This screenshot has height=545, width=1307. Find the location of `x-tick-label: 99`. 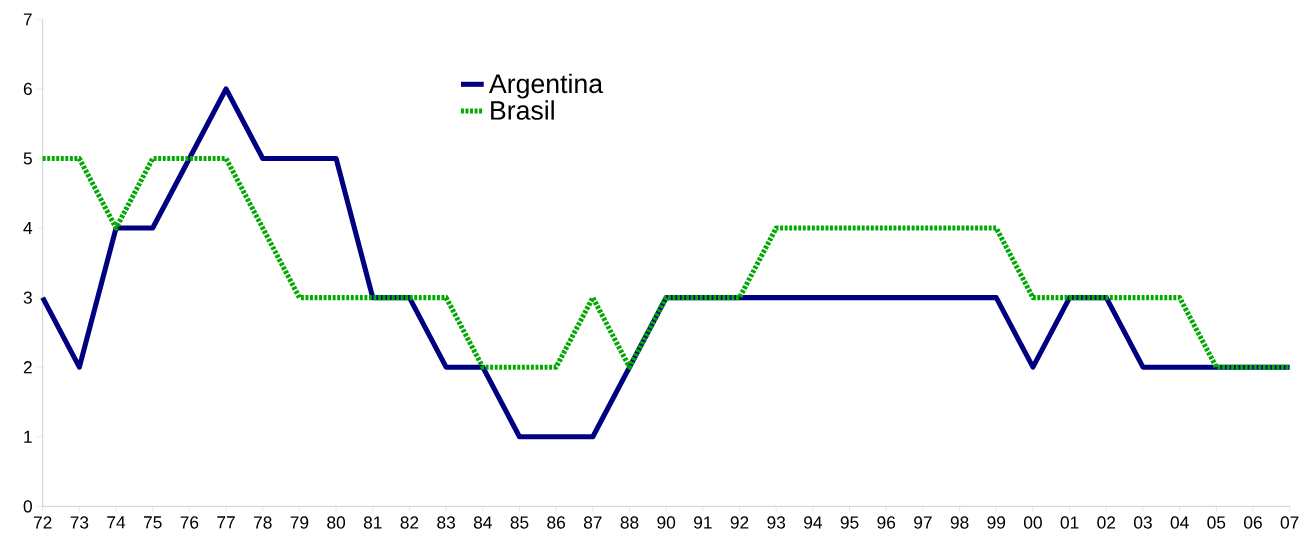

x-tick-label: 99 is located at coordinates (996, 522).